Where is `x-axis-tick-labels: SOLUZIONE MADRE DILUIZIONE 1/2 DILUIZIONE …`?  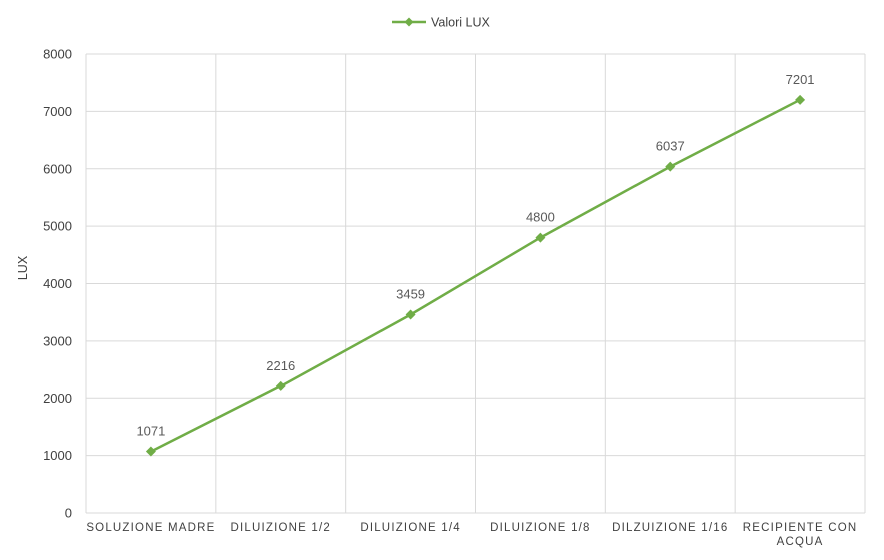
x-axis-tick-labels: SOLUZIONE MADRE DILUIZIONE 1/2 DILUIZIONE … is located at coordinates (472, 535).